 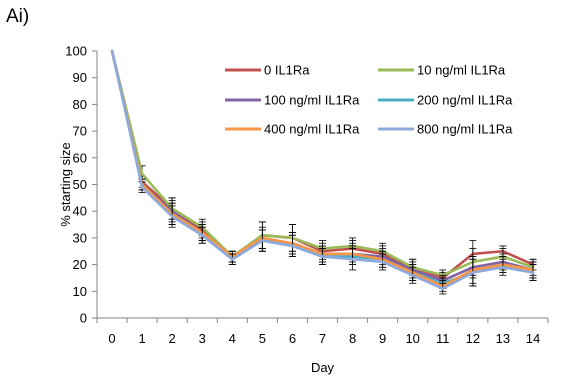 What do you see at coordinates (83, 318) in the screenshot?
I see `y-tick-label: 0` at bounding box center [83, 318].